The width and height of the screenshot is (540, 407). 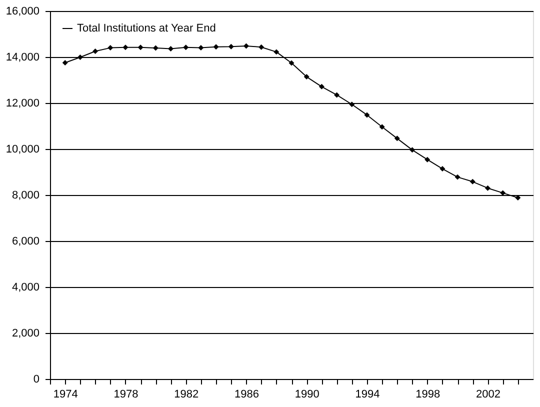 What do you see at coordinates (488, 394) in the screenshot?
I see `x-tick-label: 2002` at bounding box center [488, 394].